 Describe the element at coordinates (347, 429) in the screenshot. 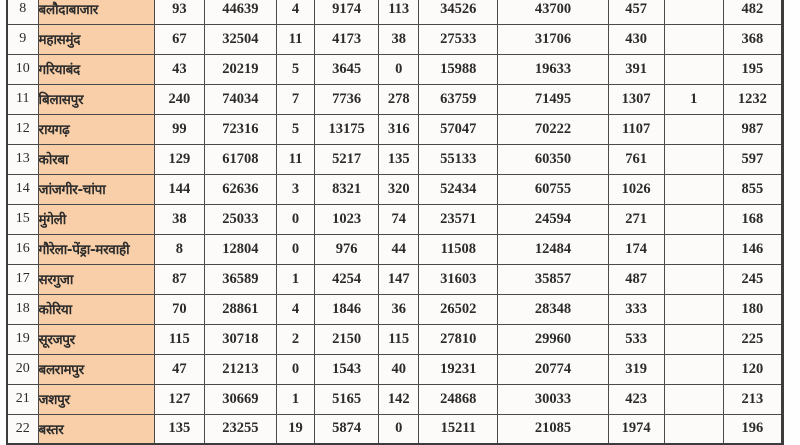

I see `value-cell: 5874` at that location.